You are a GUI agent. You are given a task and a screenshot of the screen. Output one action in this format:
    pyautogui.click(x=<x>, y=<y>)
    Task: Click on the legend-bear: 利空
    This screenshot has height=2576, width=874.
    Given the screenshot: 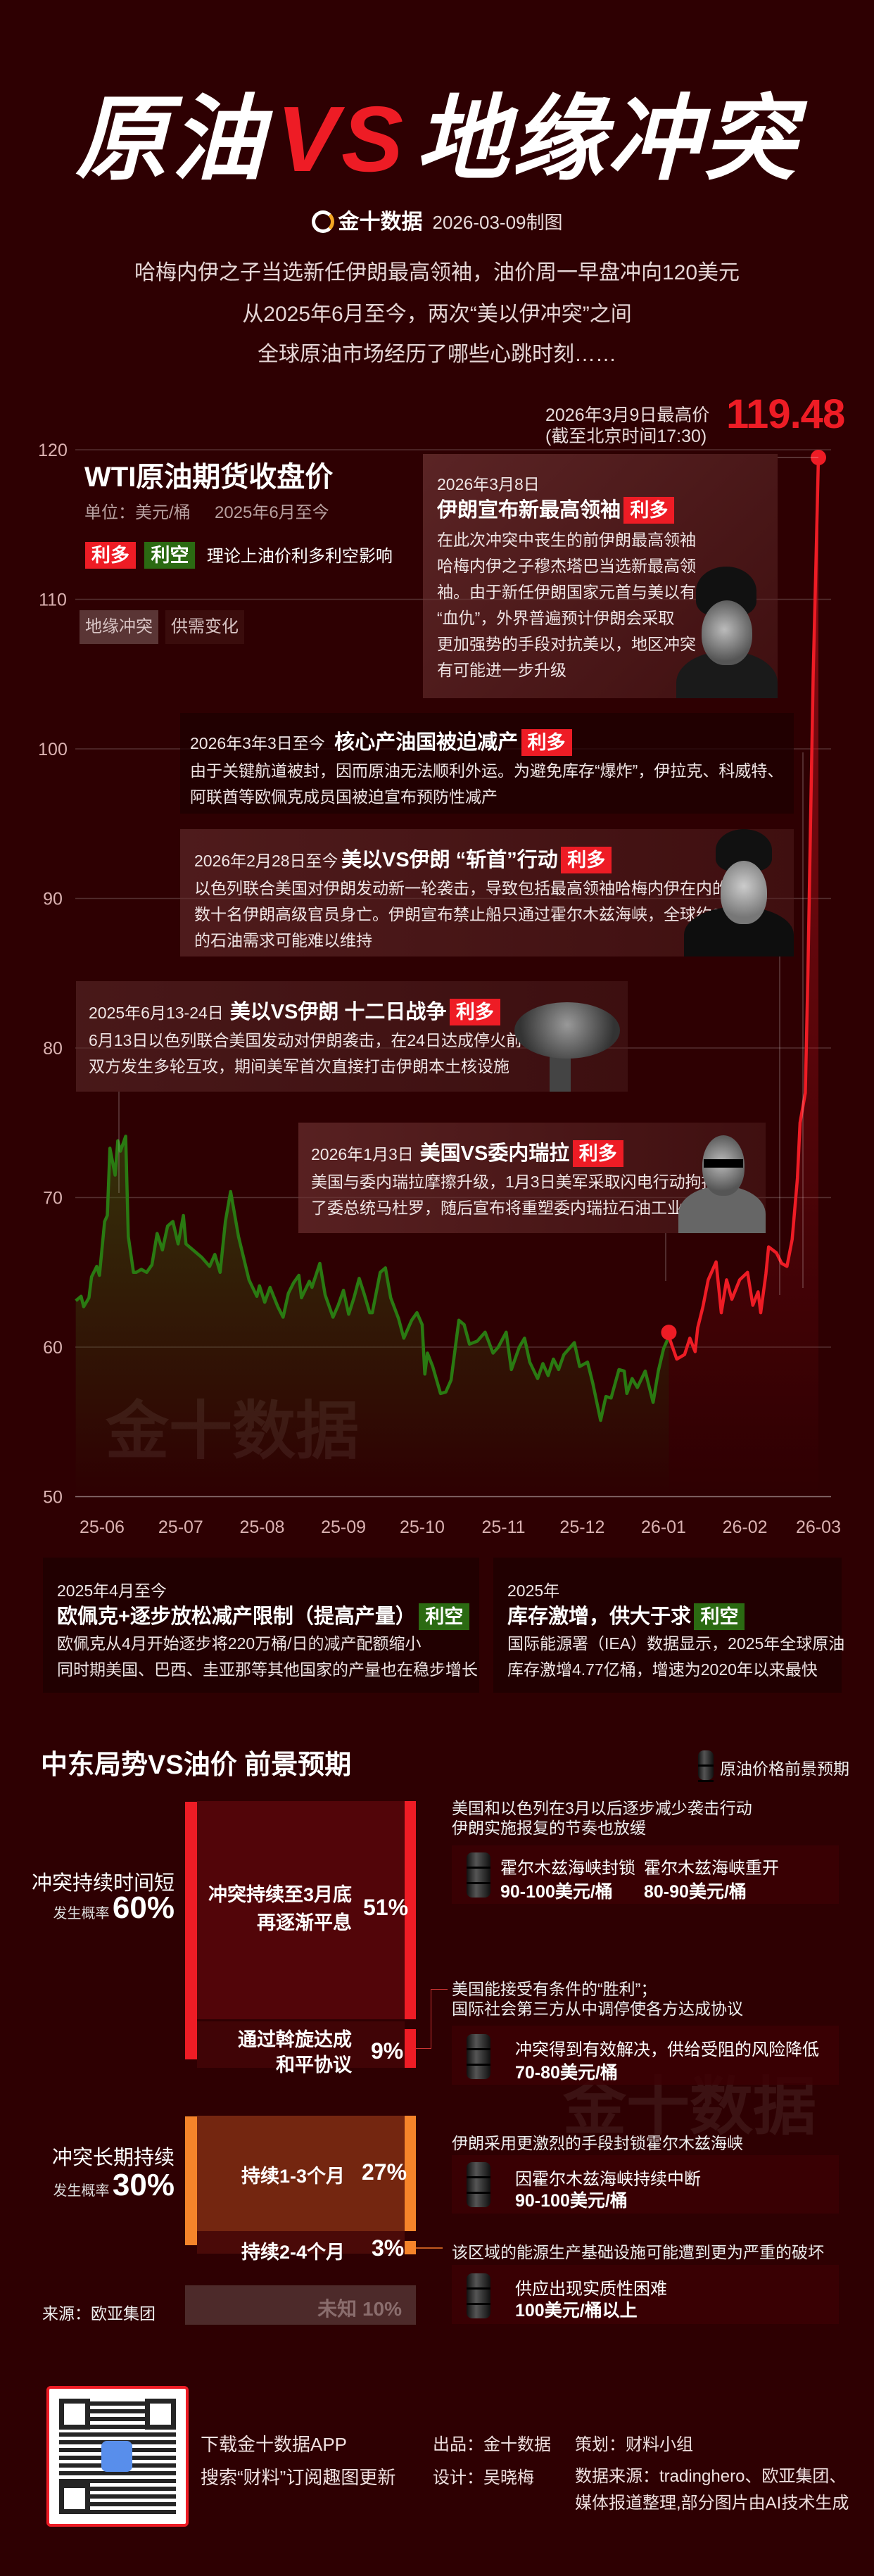 What is the action you would take?
    pyautogui.click(x=170, y=555)
    